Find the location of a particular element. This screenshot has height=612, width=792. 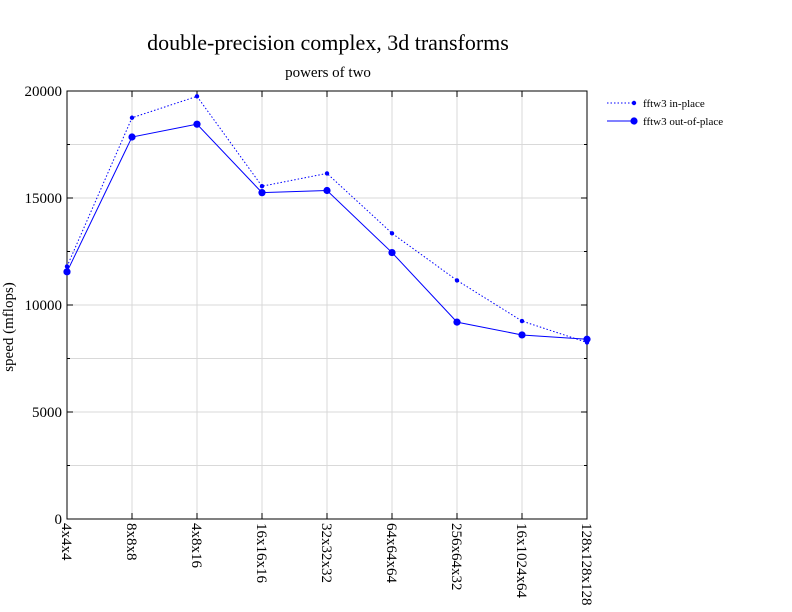

y-tick-label: 5000 is located at coordinates (47, 413).